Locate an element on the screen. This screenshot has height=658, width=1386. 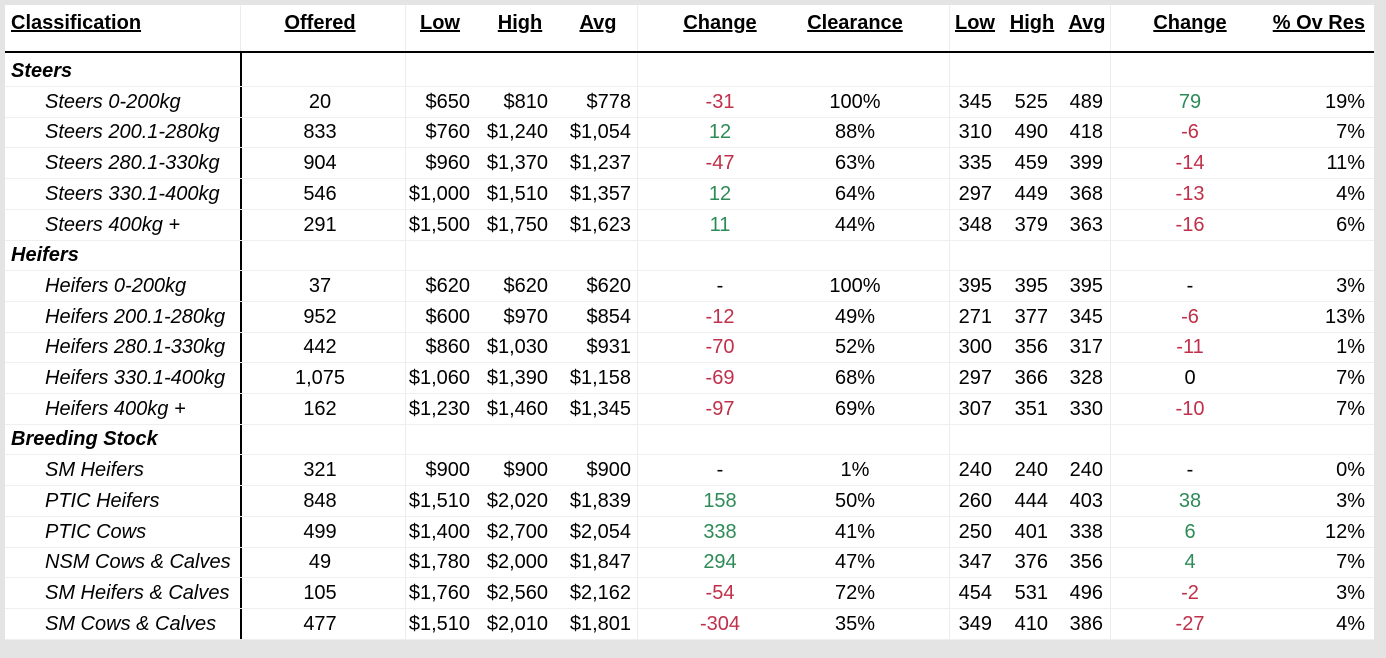
avg-cell: $620 is located at coordinates (609, 285).